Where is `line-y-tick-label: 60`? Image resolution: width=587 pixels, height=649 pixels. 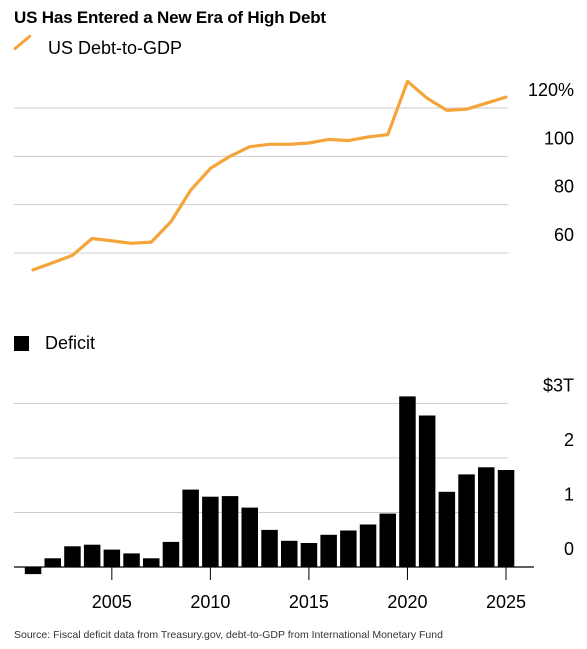 line-y-tick-label: 60 is located at coordinates (564, 235).